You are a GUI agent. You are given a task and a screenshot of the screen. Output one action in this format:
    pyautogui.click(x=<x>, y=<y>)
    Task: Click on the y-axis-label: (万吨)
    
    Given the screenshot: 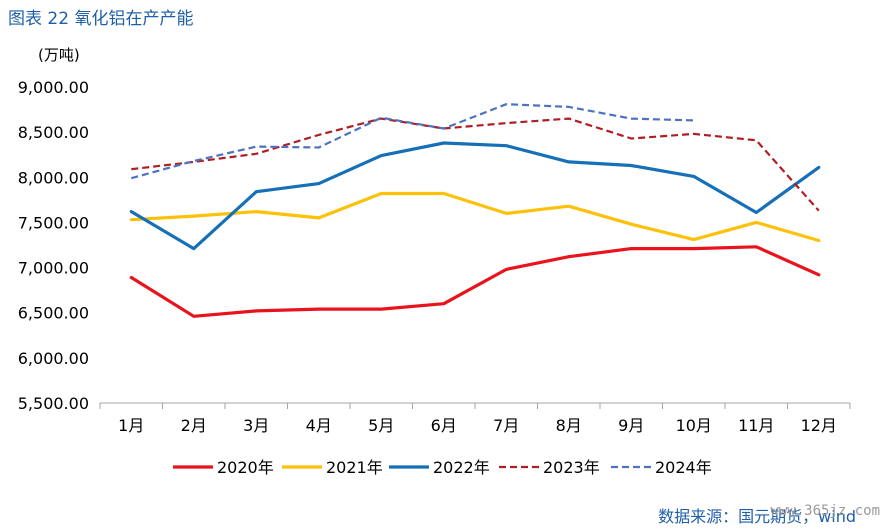 What is the action you would take?
    pyautogui.click(x=59, y=55)
    